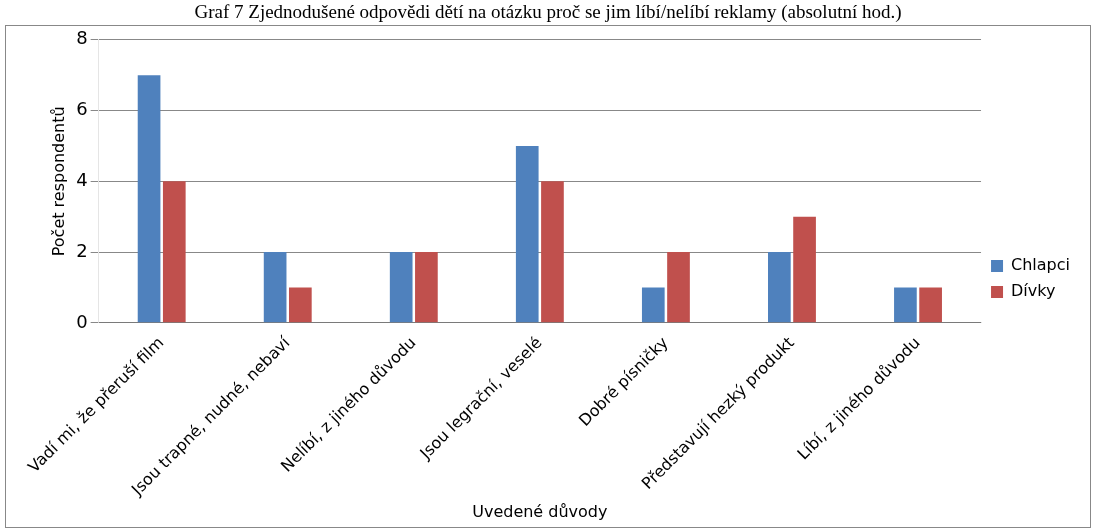 The width and height of the screenshot is (1096, 531). I want to click on x-axis-title: Uvedené důvody, so click(540, 511).